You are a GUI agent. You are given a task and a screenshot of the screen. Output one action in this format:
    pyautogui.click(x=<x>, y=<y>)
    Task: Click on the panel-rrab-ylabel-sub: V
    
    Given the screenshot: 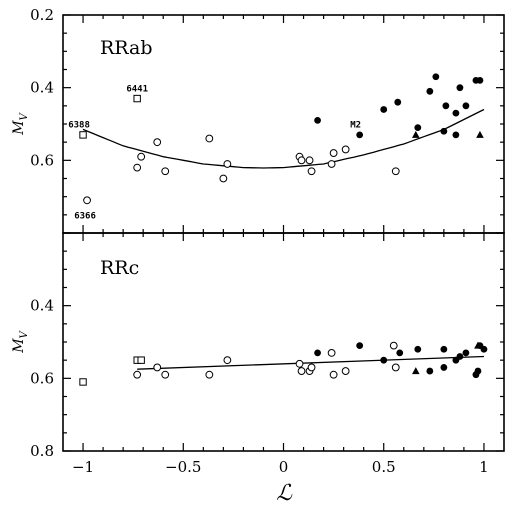 What is the action you would take?
    pyautogui.click(x=24, y=115)
    